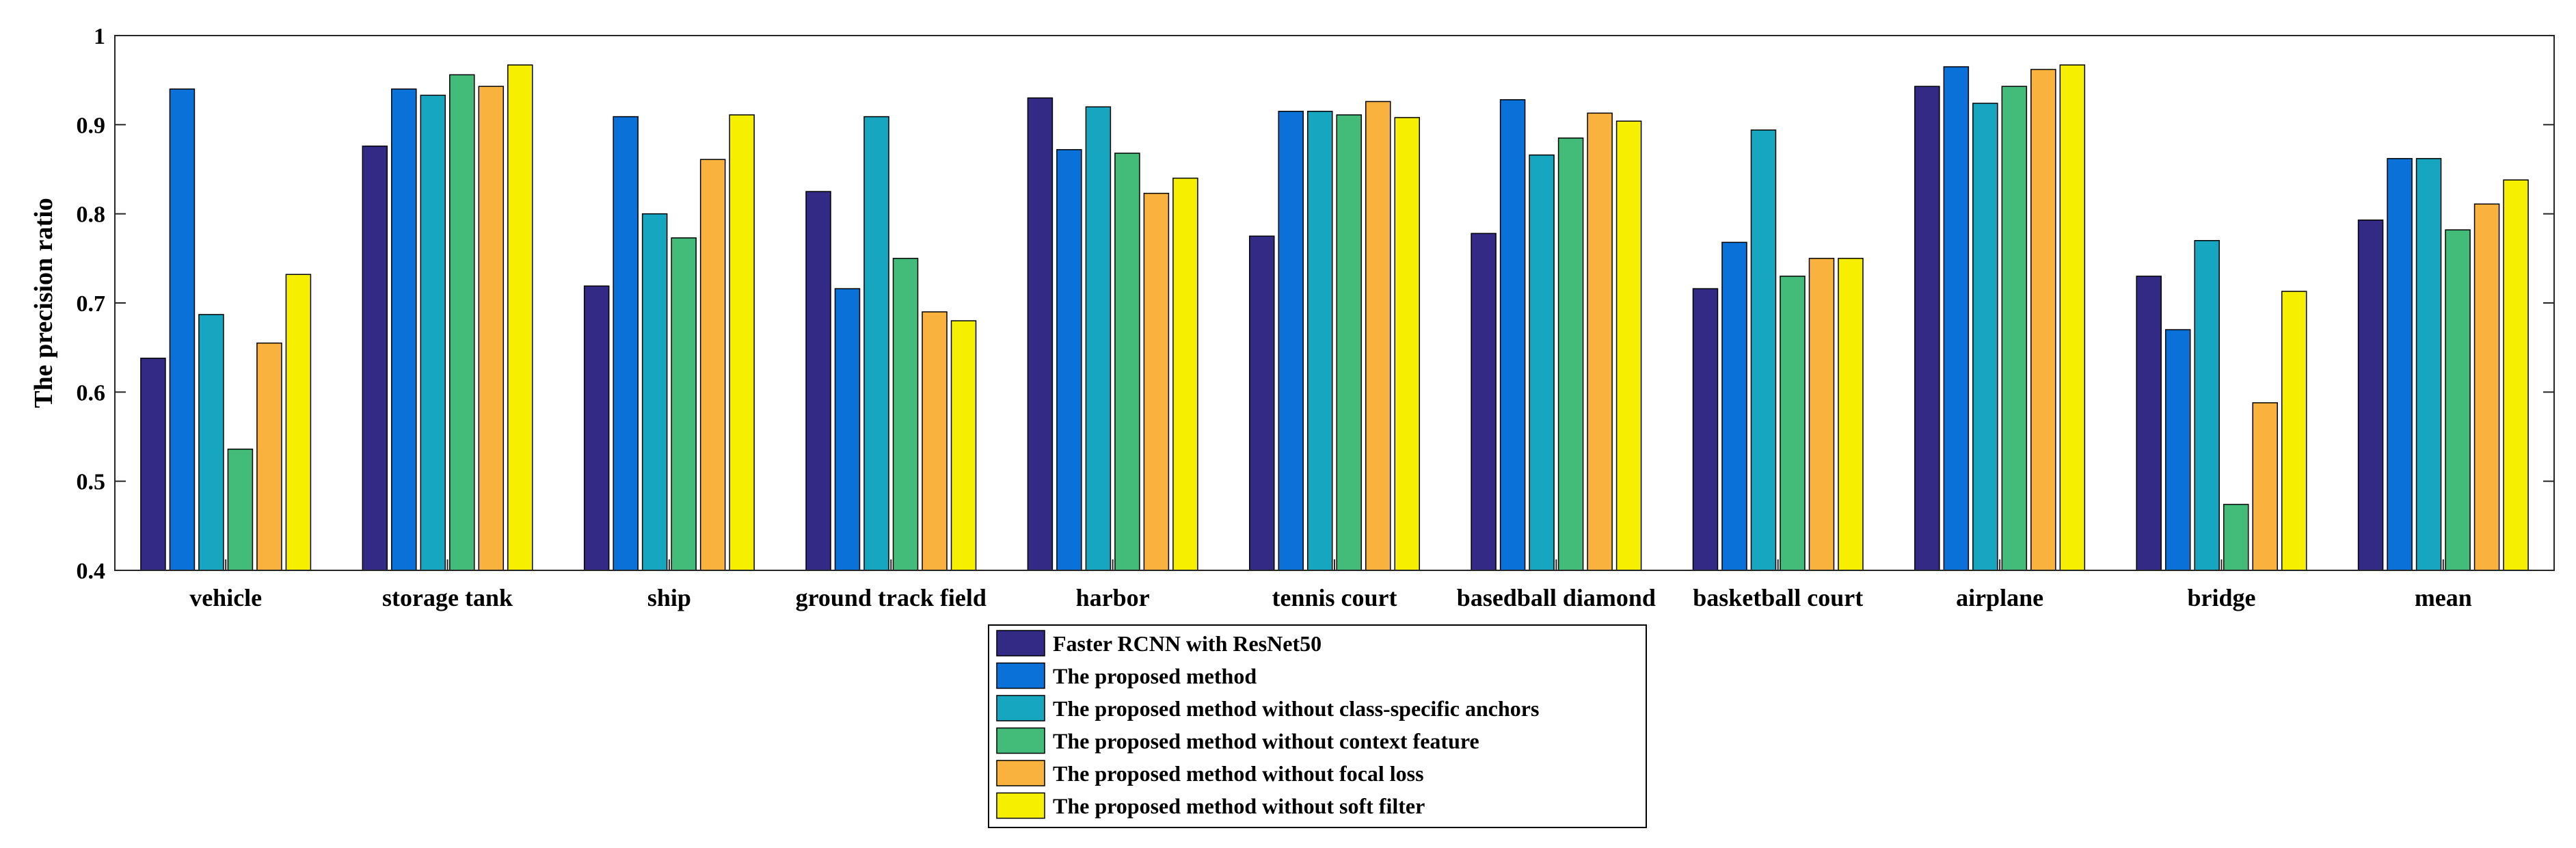  I want to click on legend-label-1: Faster RCNN with ResNet50, so click(1187, 643).